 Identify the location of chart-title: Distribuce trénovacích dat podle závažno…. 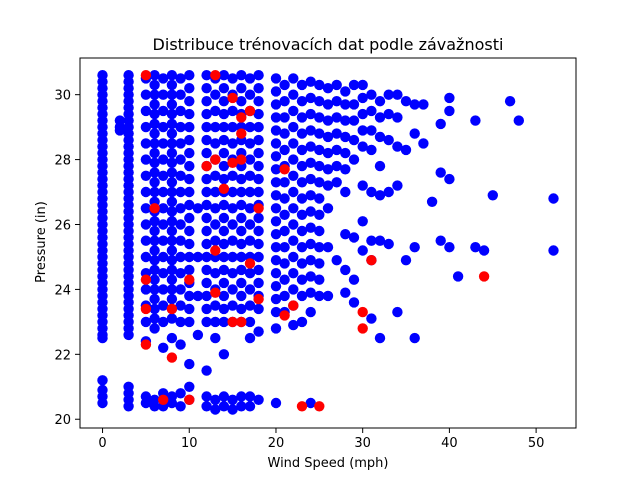
(328, 44).